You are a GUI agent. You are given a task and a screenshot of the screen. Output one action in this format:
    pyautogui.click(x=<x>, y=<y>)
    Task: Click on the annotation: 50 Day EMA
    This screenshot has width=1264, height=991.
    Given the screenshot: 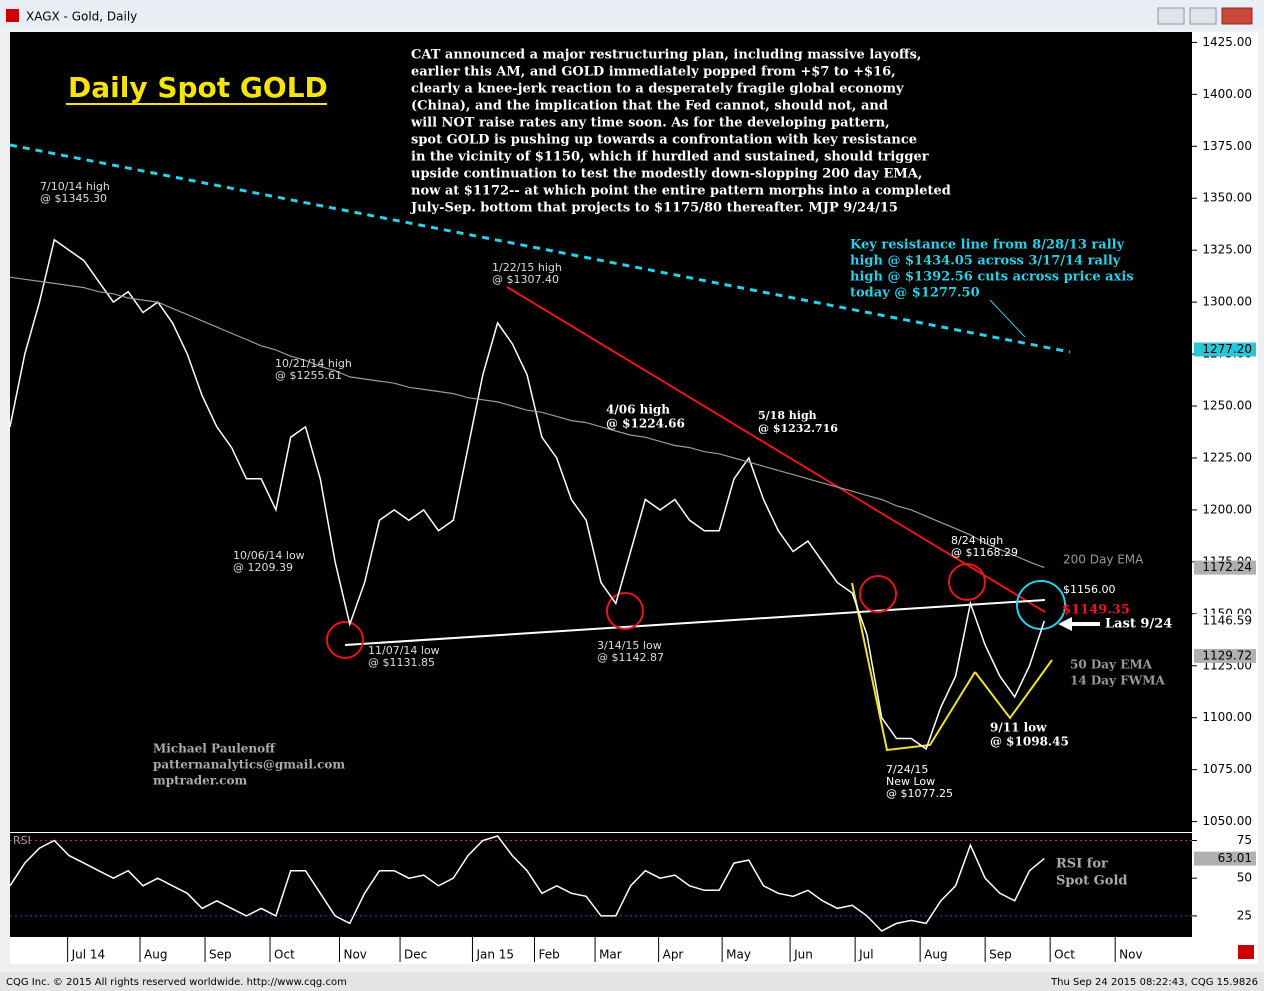 What is the action you would take?
    pyautogui.click(x=1111, y=665)
    